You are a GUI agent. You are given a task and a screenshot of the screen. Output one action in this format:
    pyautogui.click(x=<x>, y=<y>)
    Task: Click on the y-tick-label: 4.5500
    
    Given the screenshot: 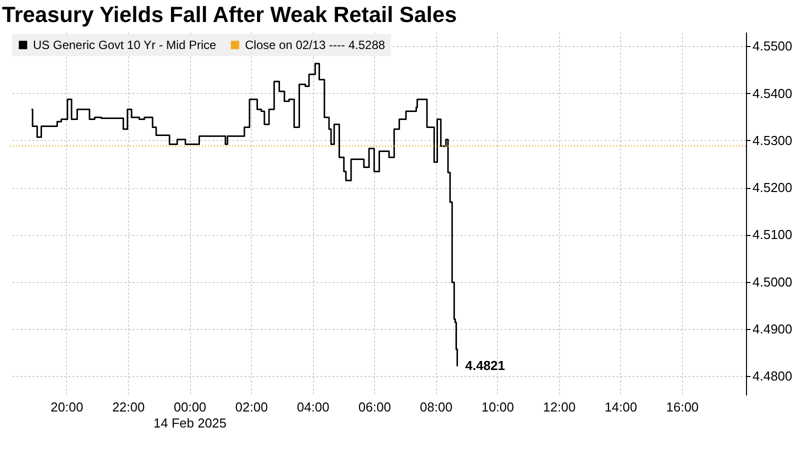 What is the action you would take?
    pyautogui.click(x=772, y=46)
    